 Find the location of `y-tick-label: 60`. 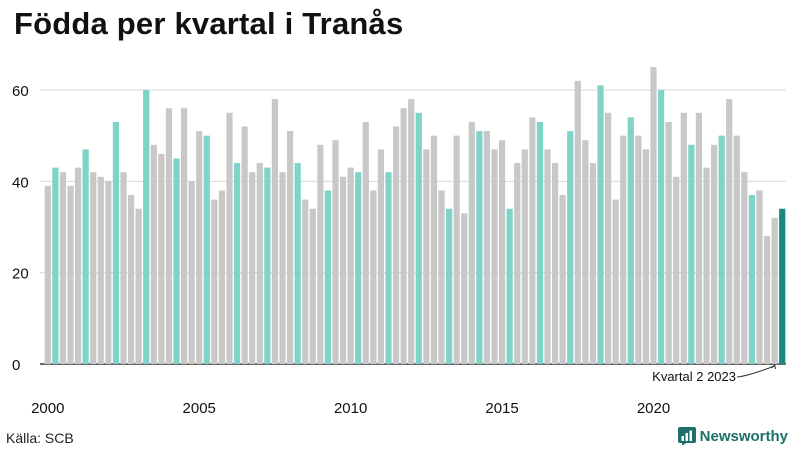

y-tick-label: 60 is located at coordinates (20, 91).